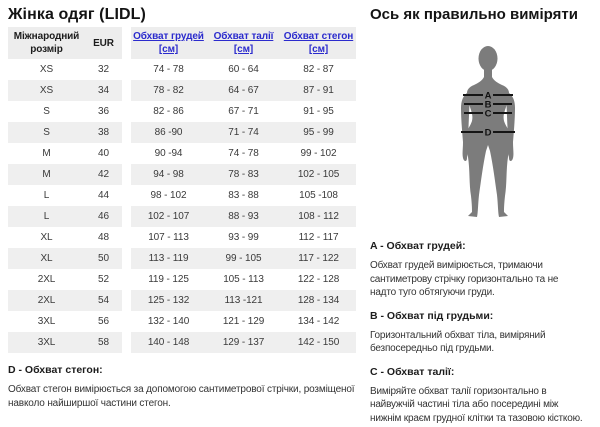 The width and height of the screenshot is (600, 427). What do you see at coordinates (318, 69) in the screenshot?
I see `cell-hips: 82 - 87` at bounding box center [318, 69].